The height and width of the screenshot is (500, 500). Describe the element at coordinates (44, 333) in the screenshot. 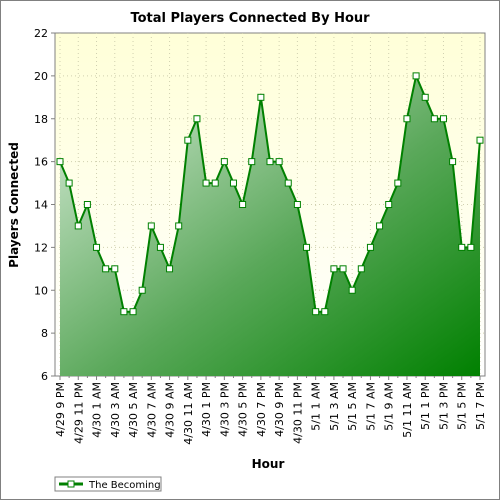

I see `y-tick-label: 8` at that location.